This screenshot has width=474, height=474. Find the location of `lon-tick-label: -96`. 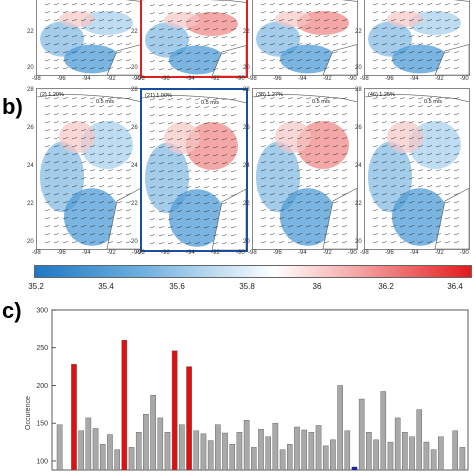

lon-tick-label: -96 is located at coordinates (61, 79).